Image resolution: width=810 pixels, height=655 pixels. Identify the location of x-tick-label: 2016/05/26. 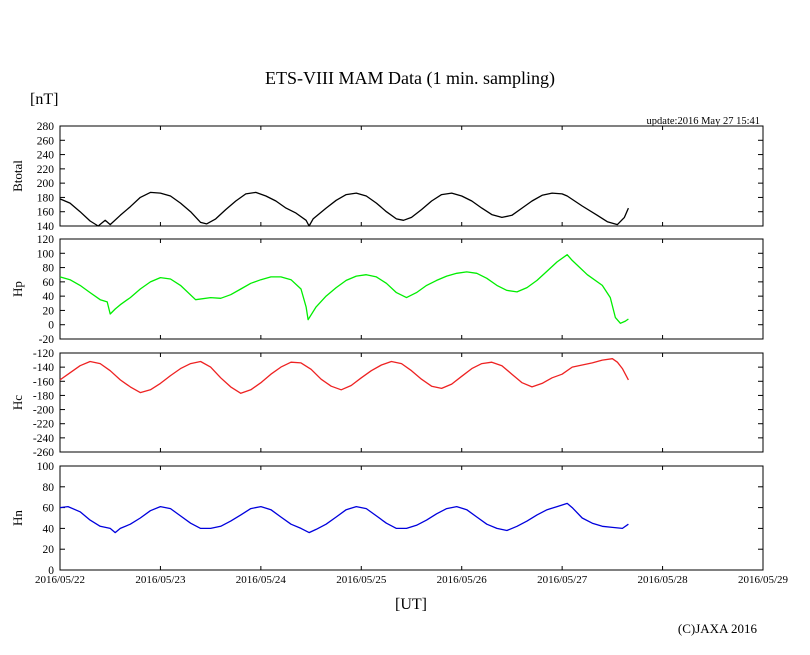
(462, 580).